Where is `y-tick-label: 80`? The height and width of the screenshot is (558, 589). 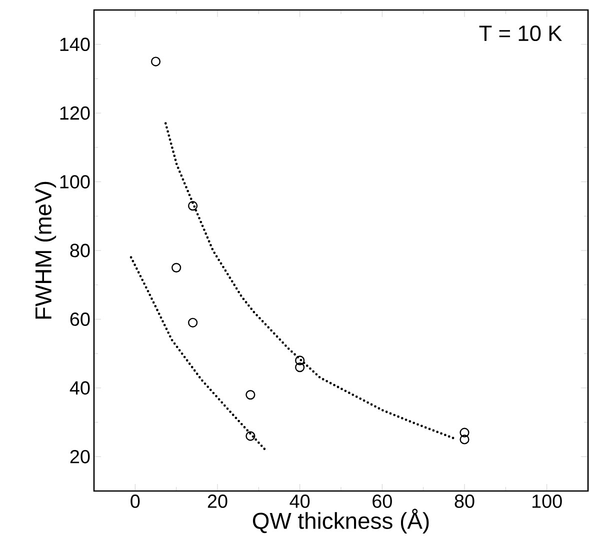 y-tick-label: 80 is located at coordinates (80, 251).